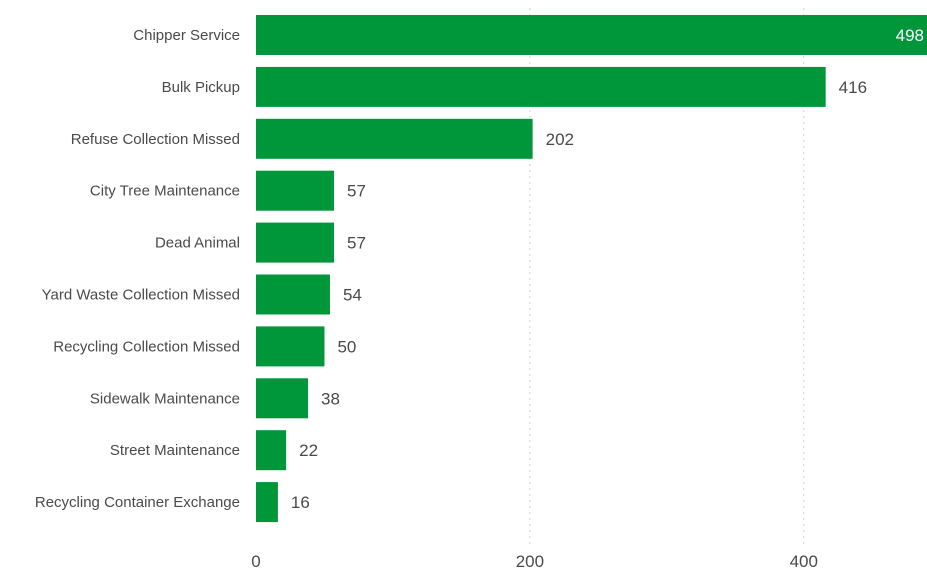  Describe the element at coordinates (356, 191) in the screenshot. I see `value-label-3: 57` at that location.